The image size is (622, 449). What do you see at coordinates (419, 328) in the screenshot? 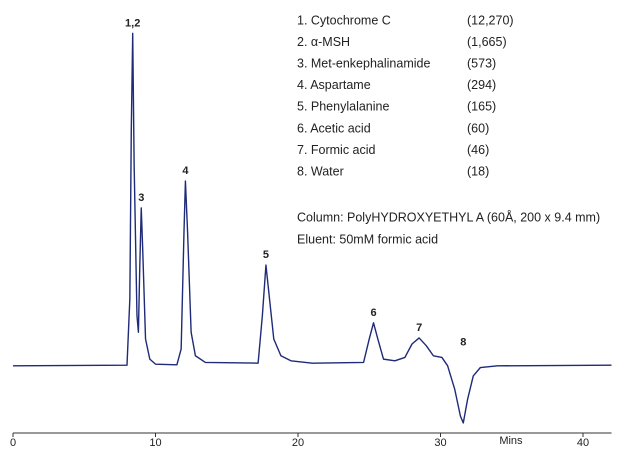
I see `peak-label: 7` at bounding box center [419, 328].